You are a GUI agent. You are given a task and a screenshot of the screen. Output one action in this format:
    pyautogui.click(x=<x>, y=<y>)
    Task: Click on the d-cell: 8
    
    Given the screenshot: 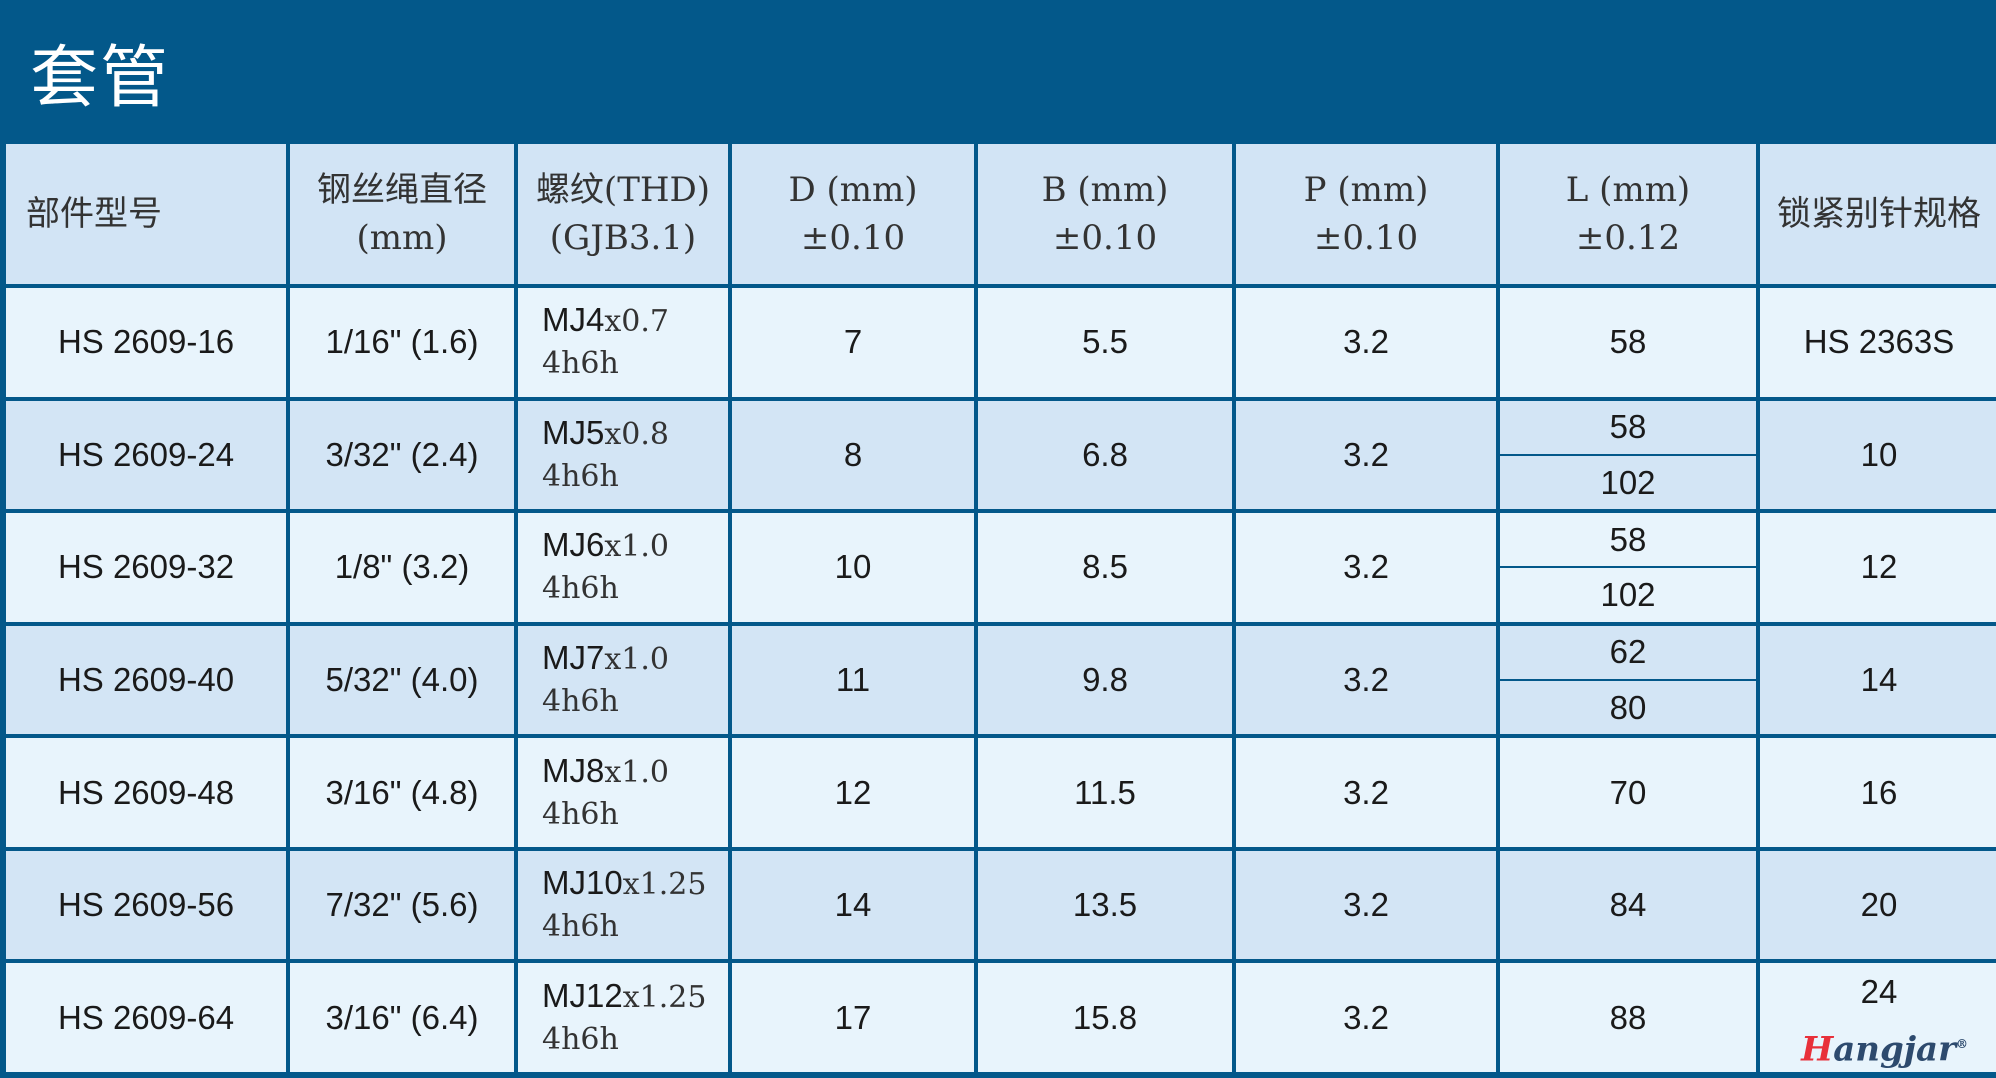 What is the action you would take?
    pyautogui.click(x=853, y=455)
    